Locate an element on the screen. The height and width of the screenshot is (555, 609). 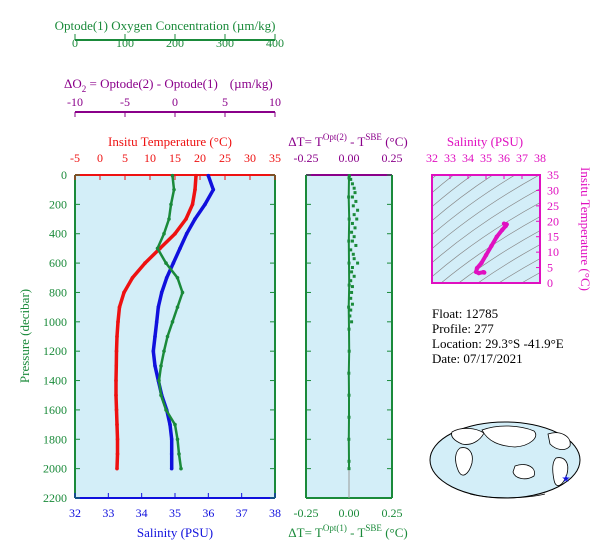
delta-o2-axis-title: ΔO2 = Optode(2) - Optode(1) (µm/kg) is located at coordinates (168, 85).